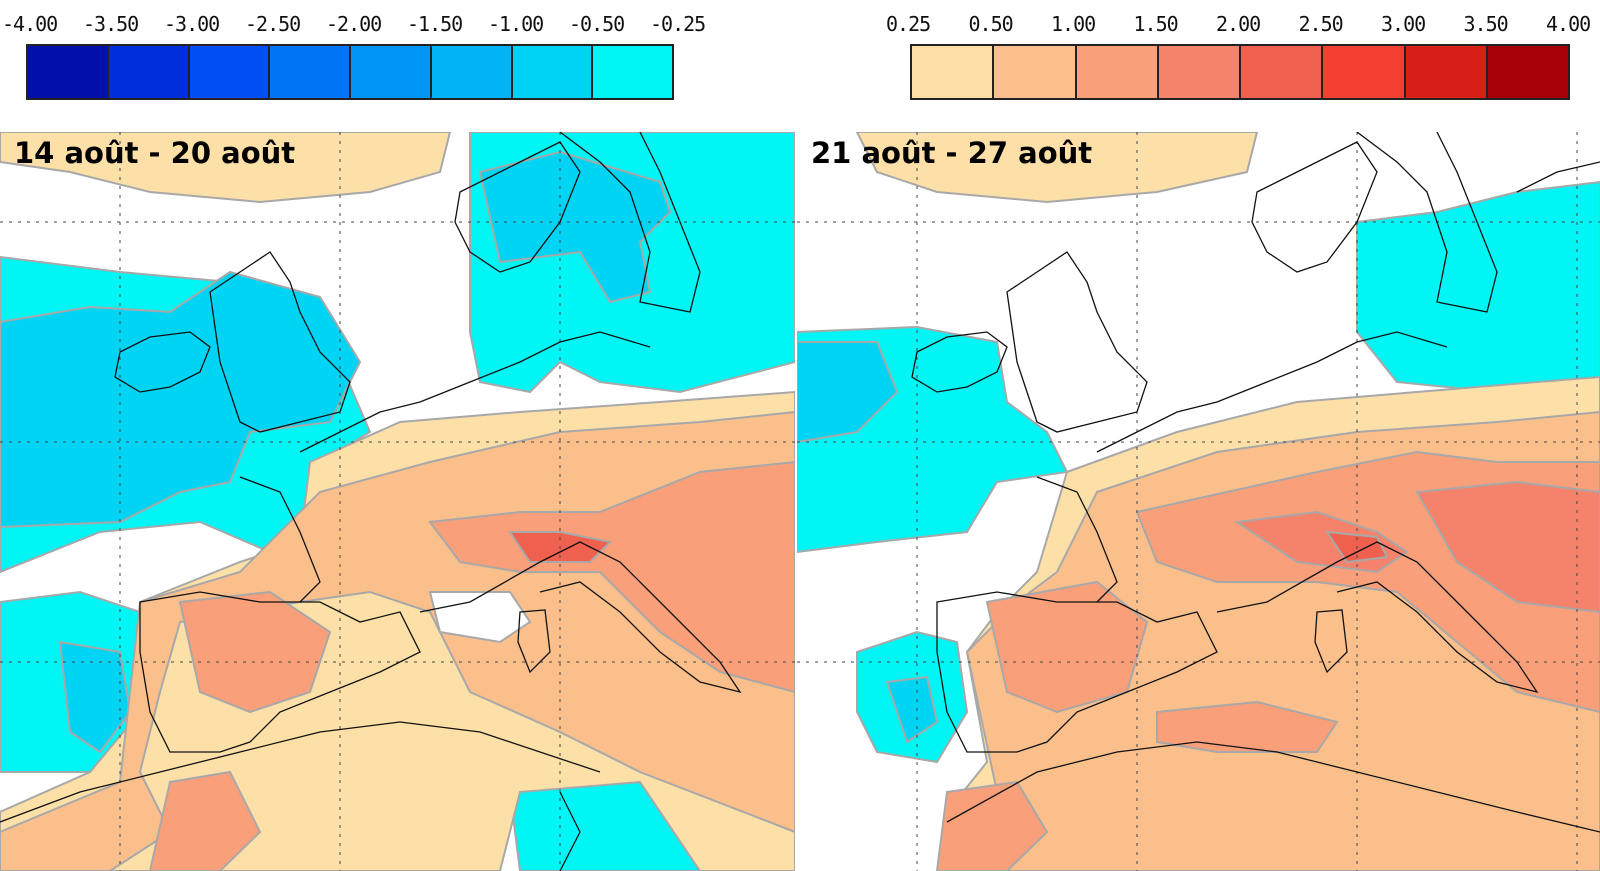  Describe the element at coordinates (1403, 24) in the screenshot. I see `positive-scale-tick: 3.00` at that location.